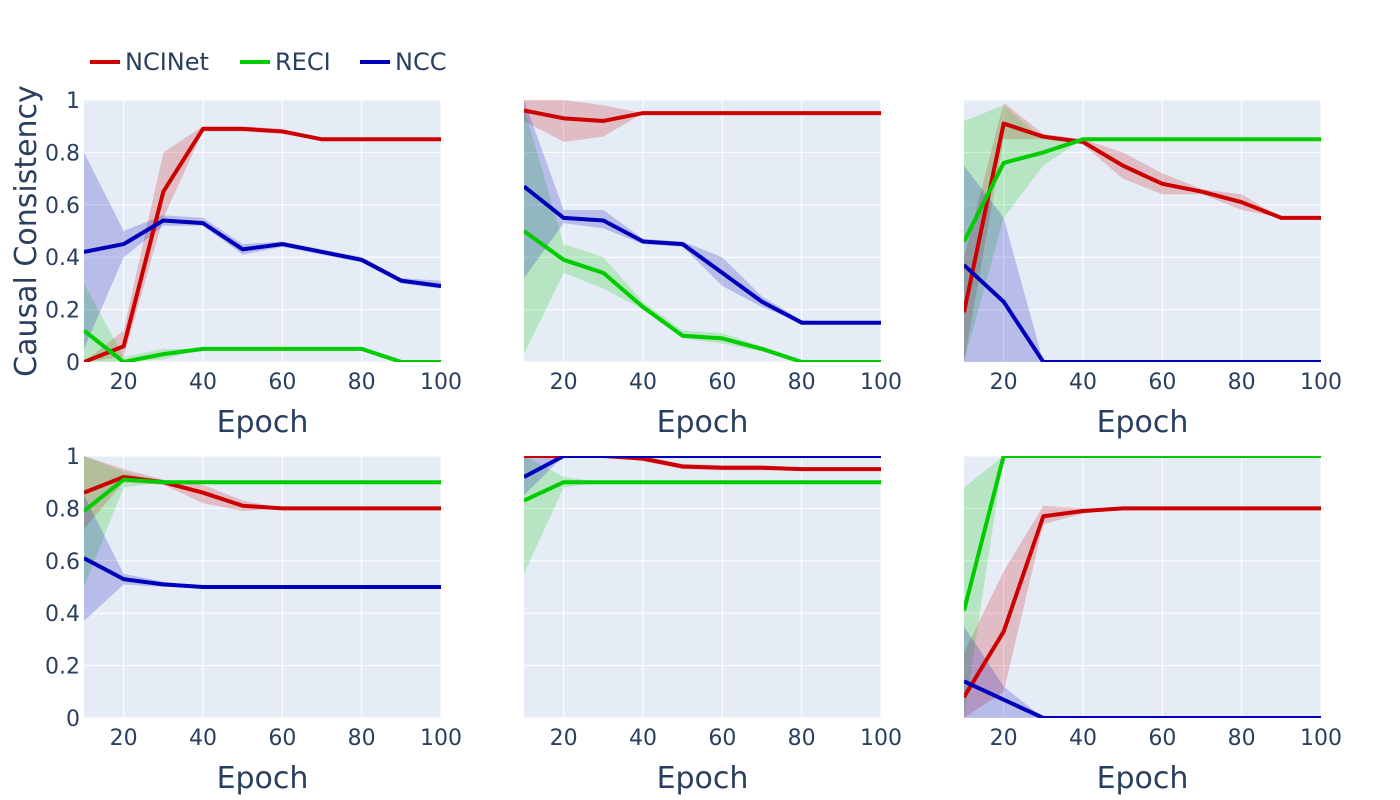  What do you see at coordinates (26, 231) in the screenshot?
I see `y-axis-title: Causal Consistency` at bounding box center [26, 231].